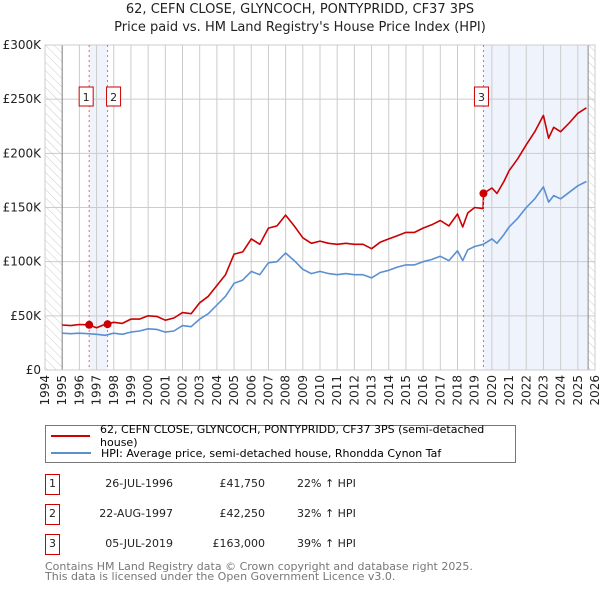 Image resolution: width=600 pixels, height=590 pixels. I want to click on x-tick-label: 2005, so click(234, 390).